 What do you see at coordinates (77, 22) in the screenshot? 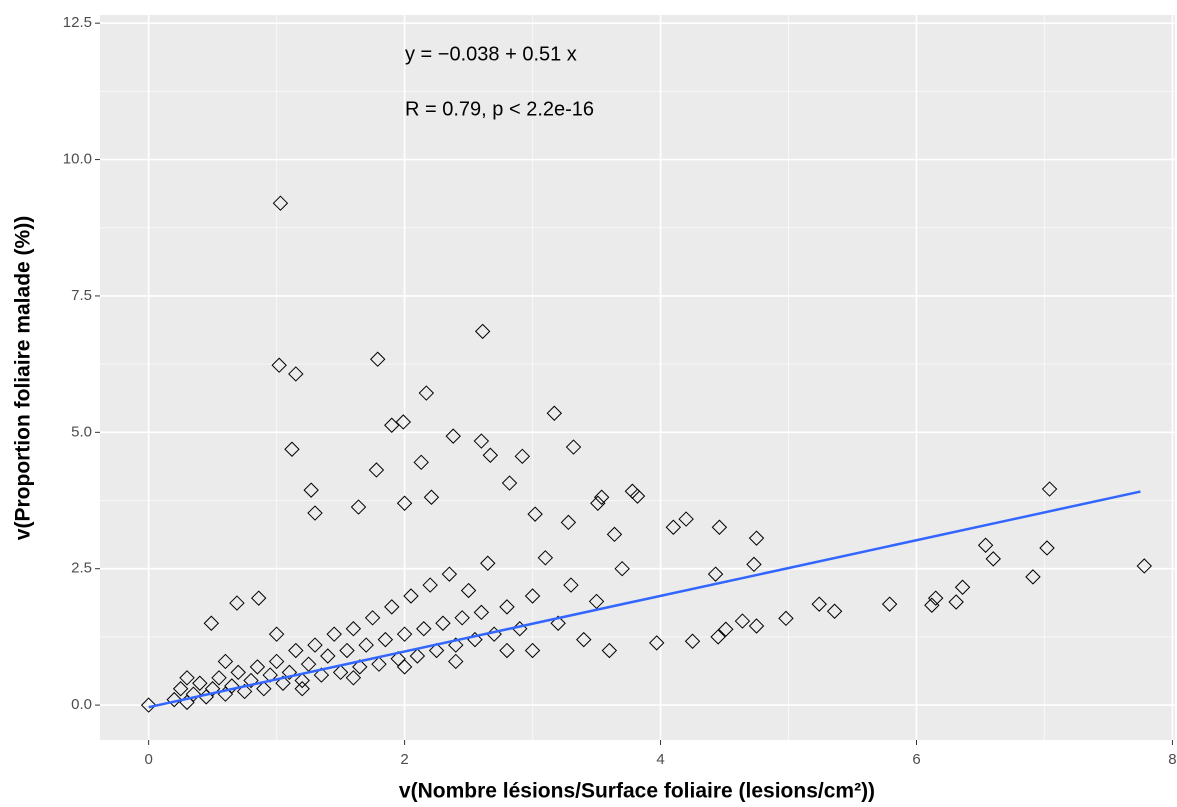
I see `y-tick-label: 12.5` at bounding box center [77, 22].